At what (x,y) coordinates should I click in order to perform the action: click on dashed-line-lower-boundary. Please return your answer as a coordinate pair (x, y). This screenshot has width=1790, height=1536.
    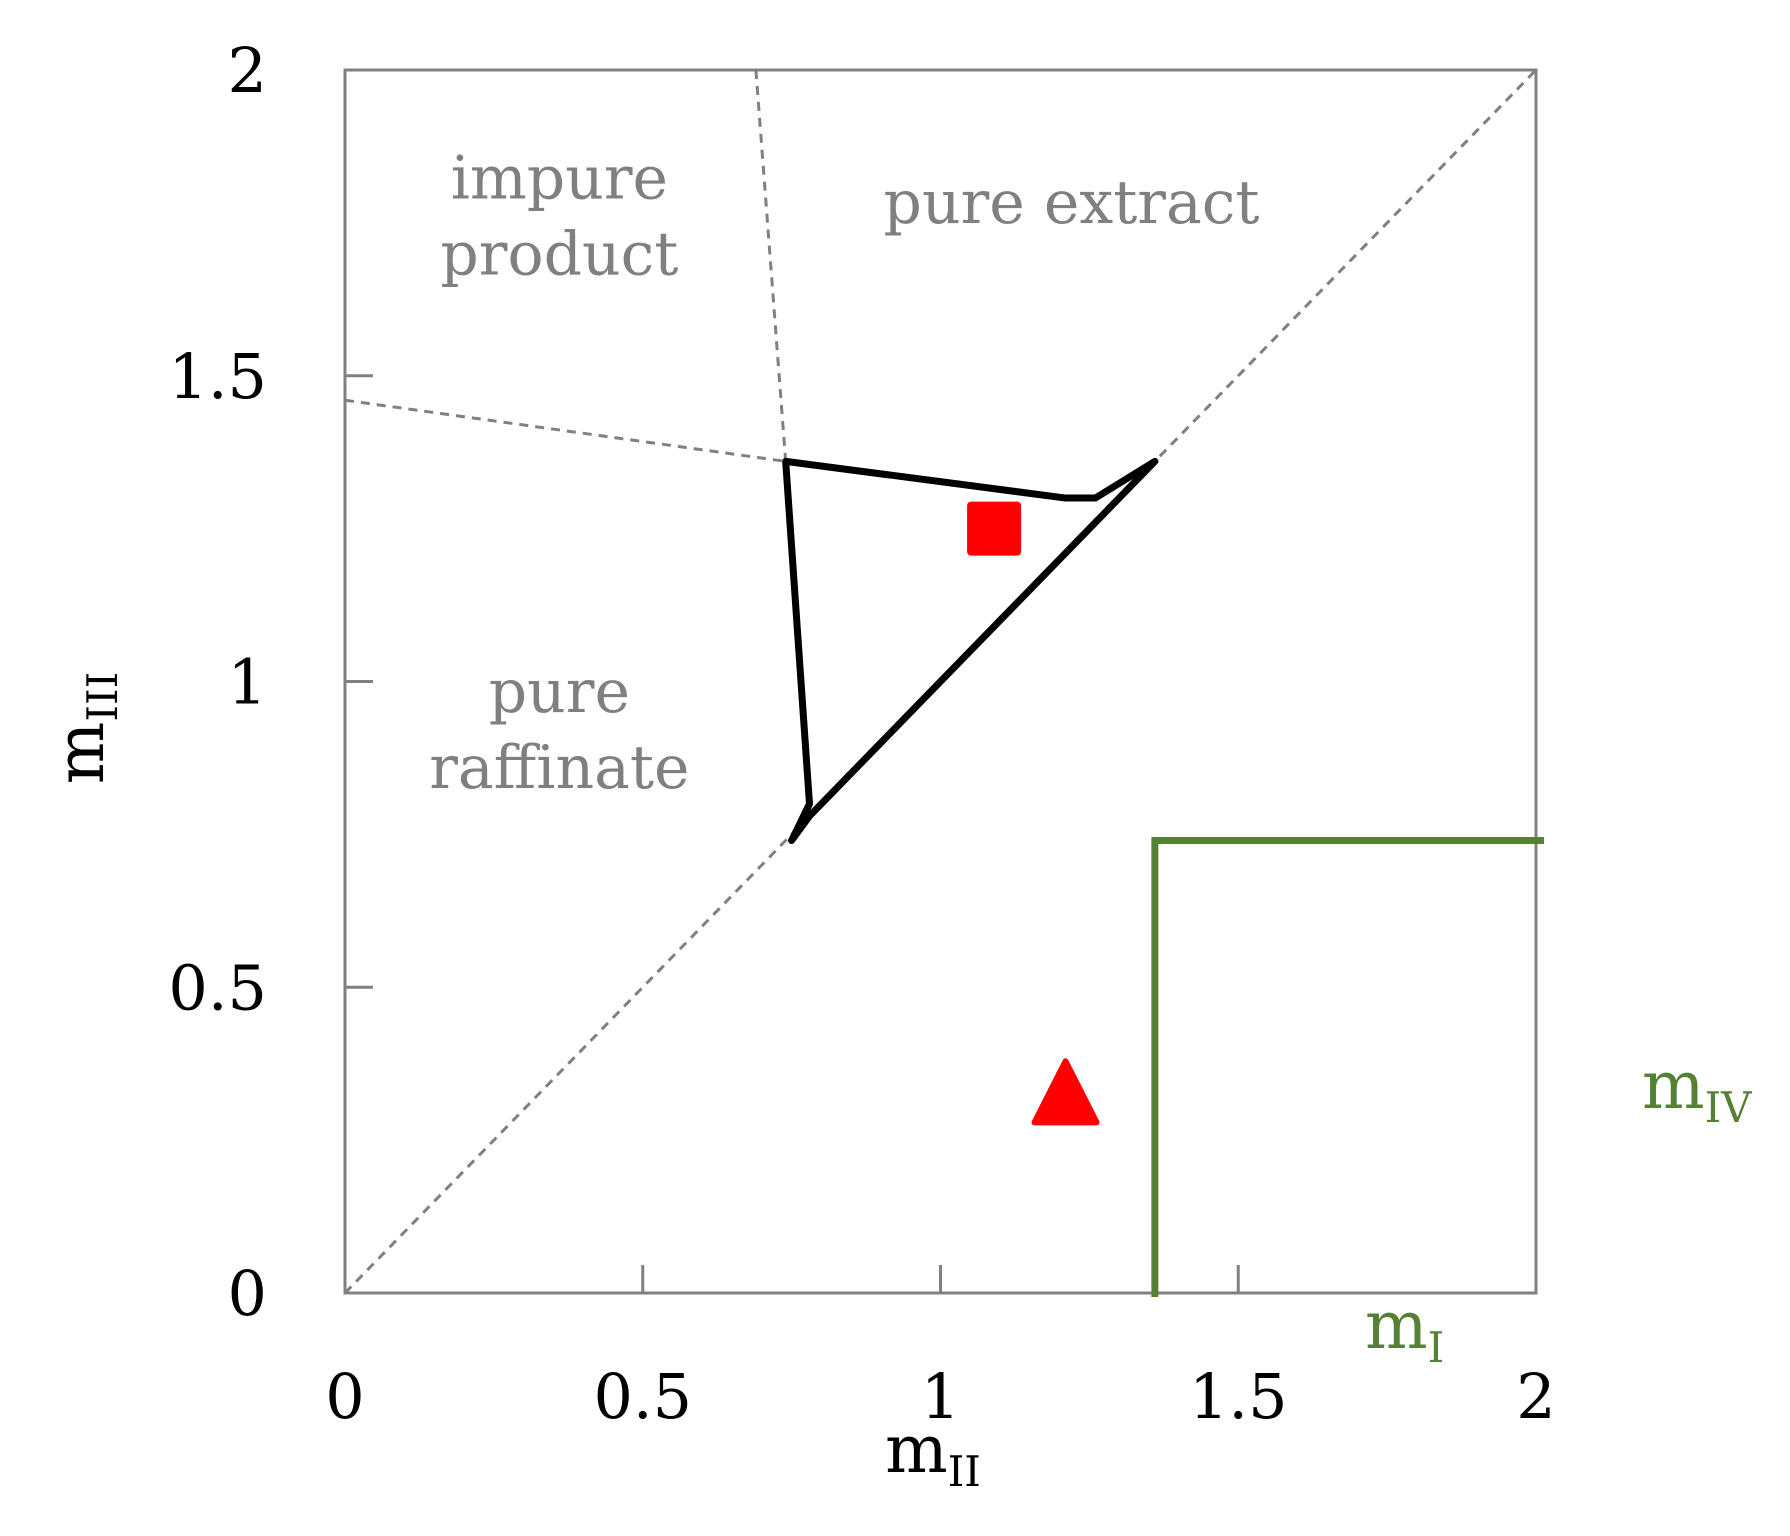
    Looking at the image, I should click on (565, 430).